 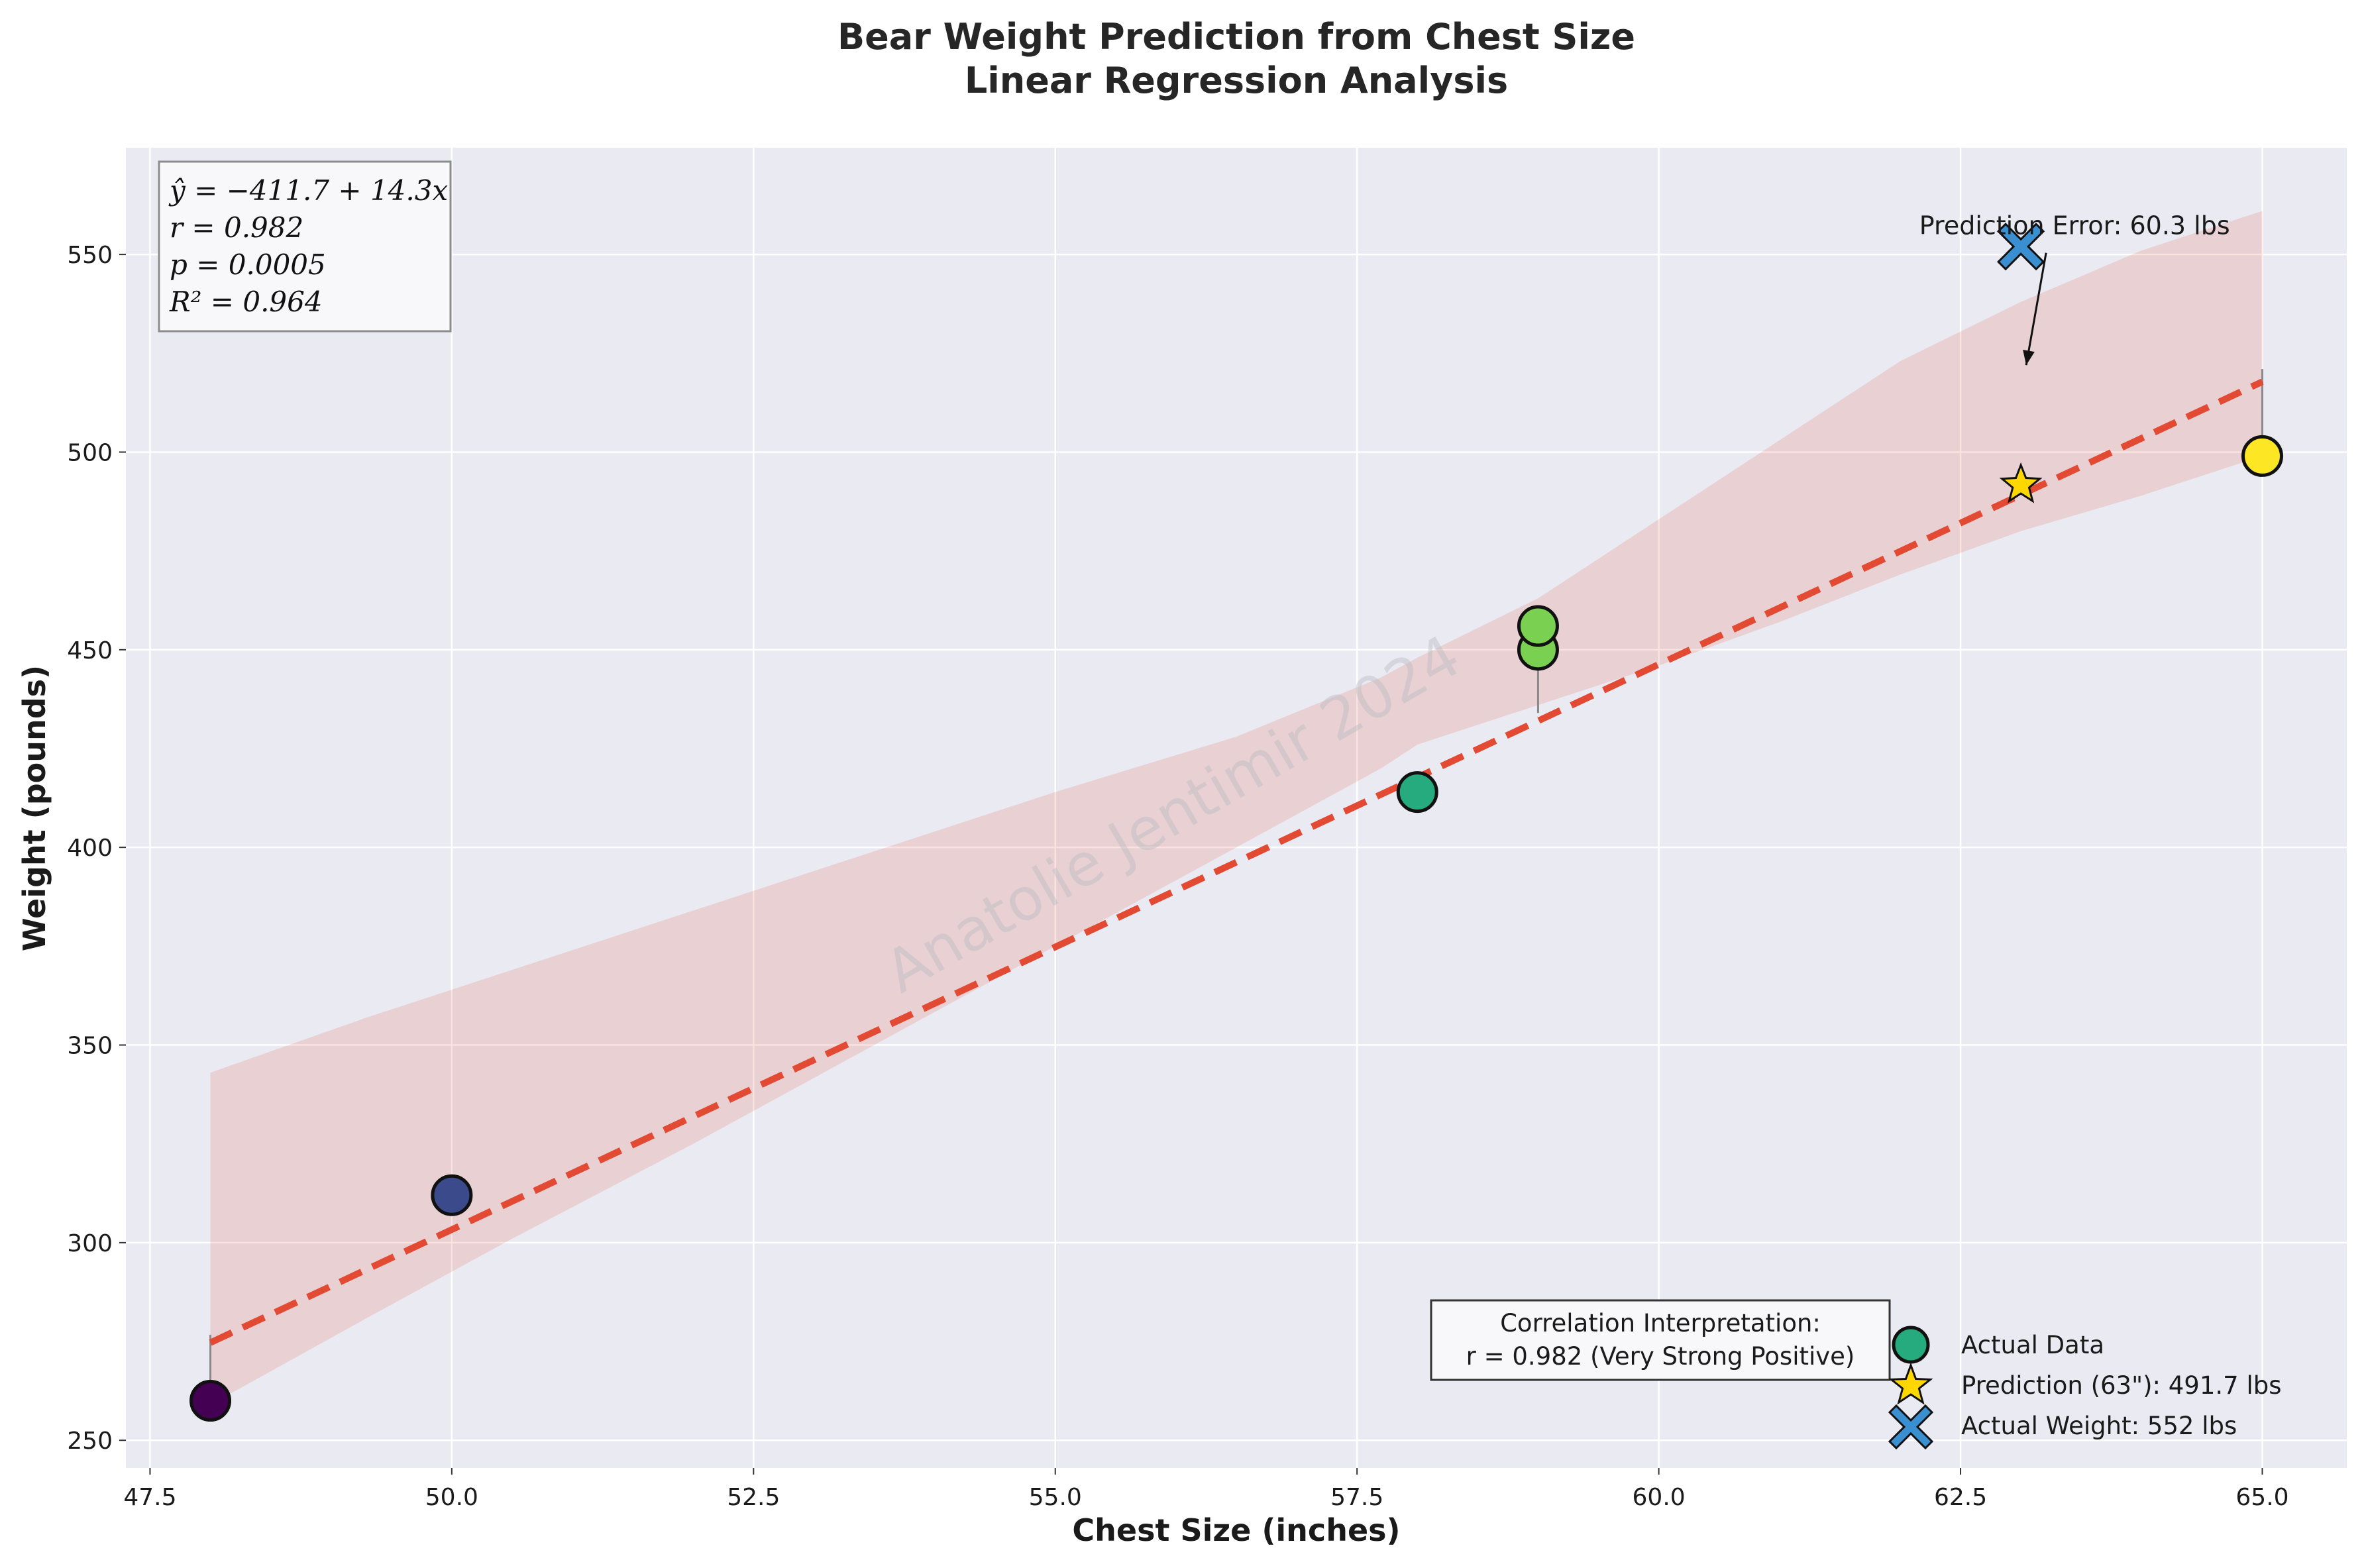 I want to click on chart-title: Bear Weight Prediction from Chest Size, so click(x=1236, y=37).